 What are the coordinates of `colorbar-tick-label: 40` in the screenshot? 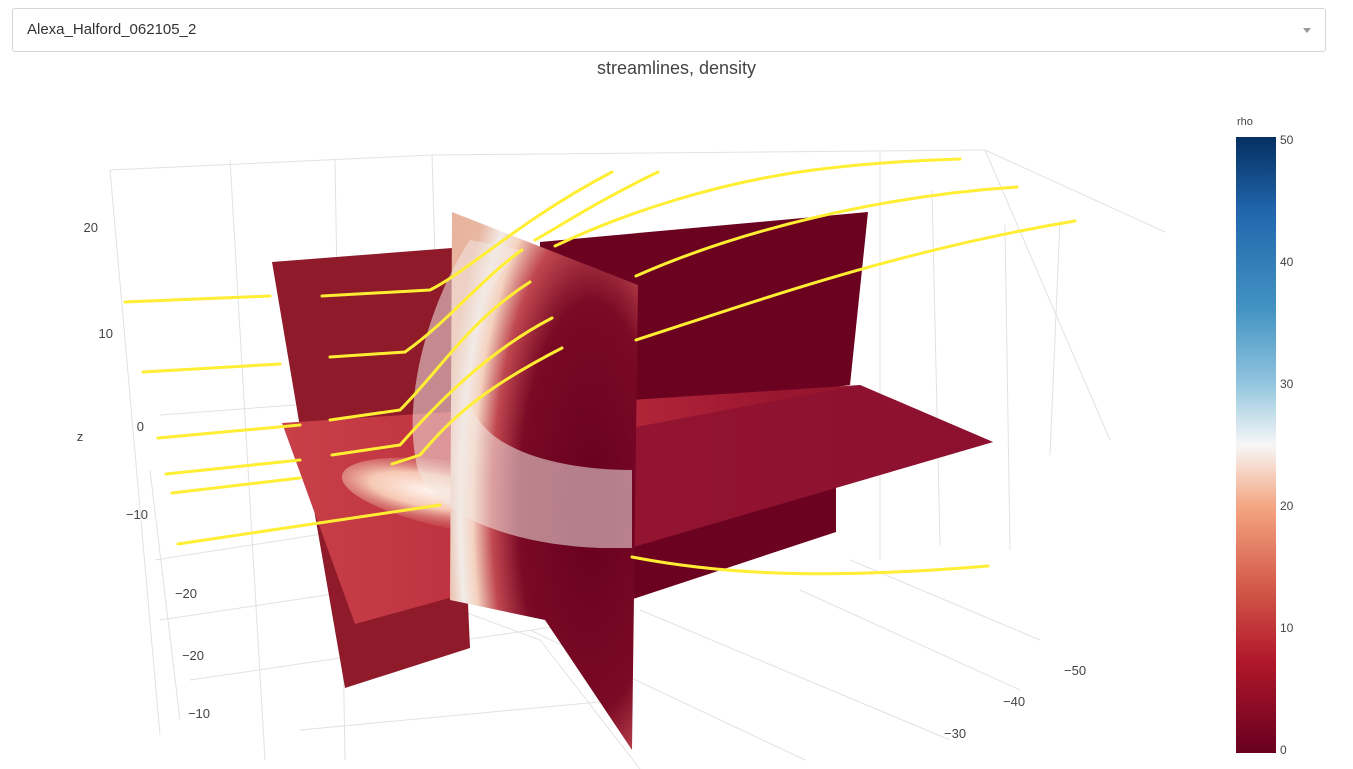 It's located at (1287, 262).